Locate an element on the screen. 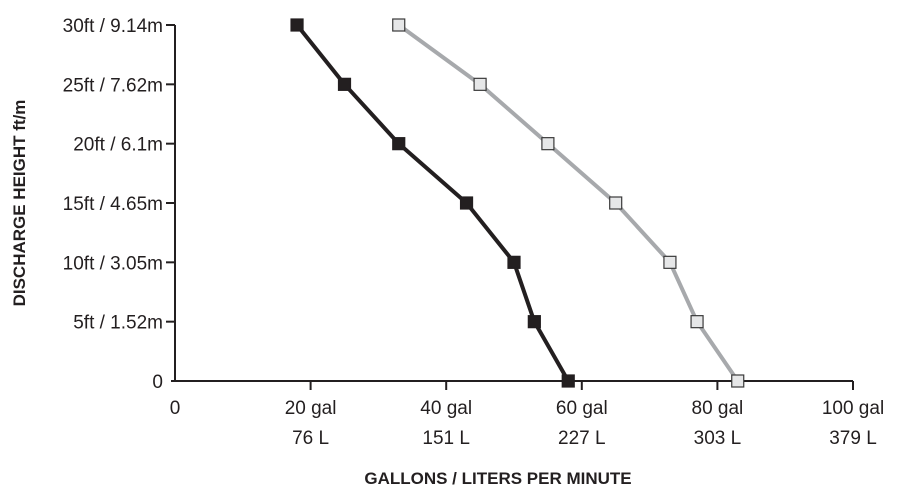  y-tick-label: 30ft / 9.14m is located at coordinates (113, 26).